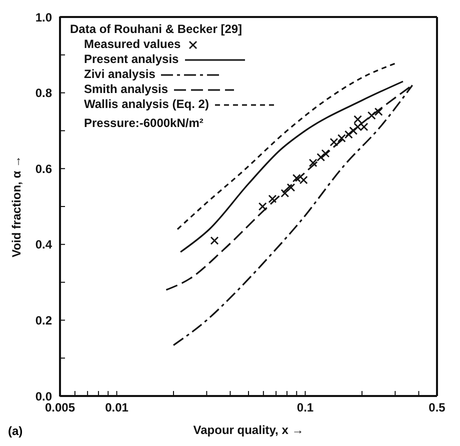  I want to click on y-tick-label: 1.0, so click(43, 17).